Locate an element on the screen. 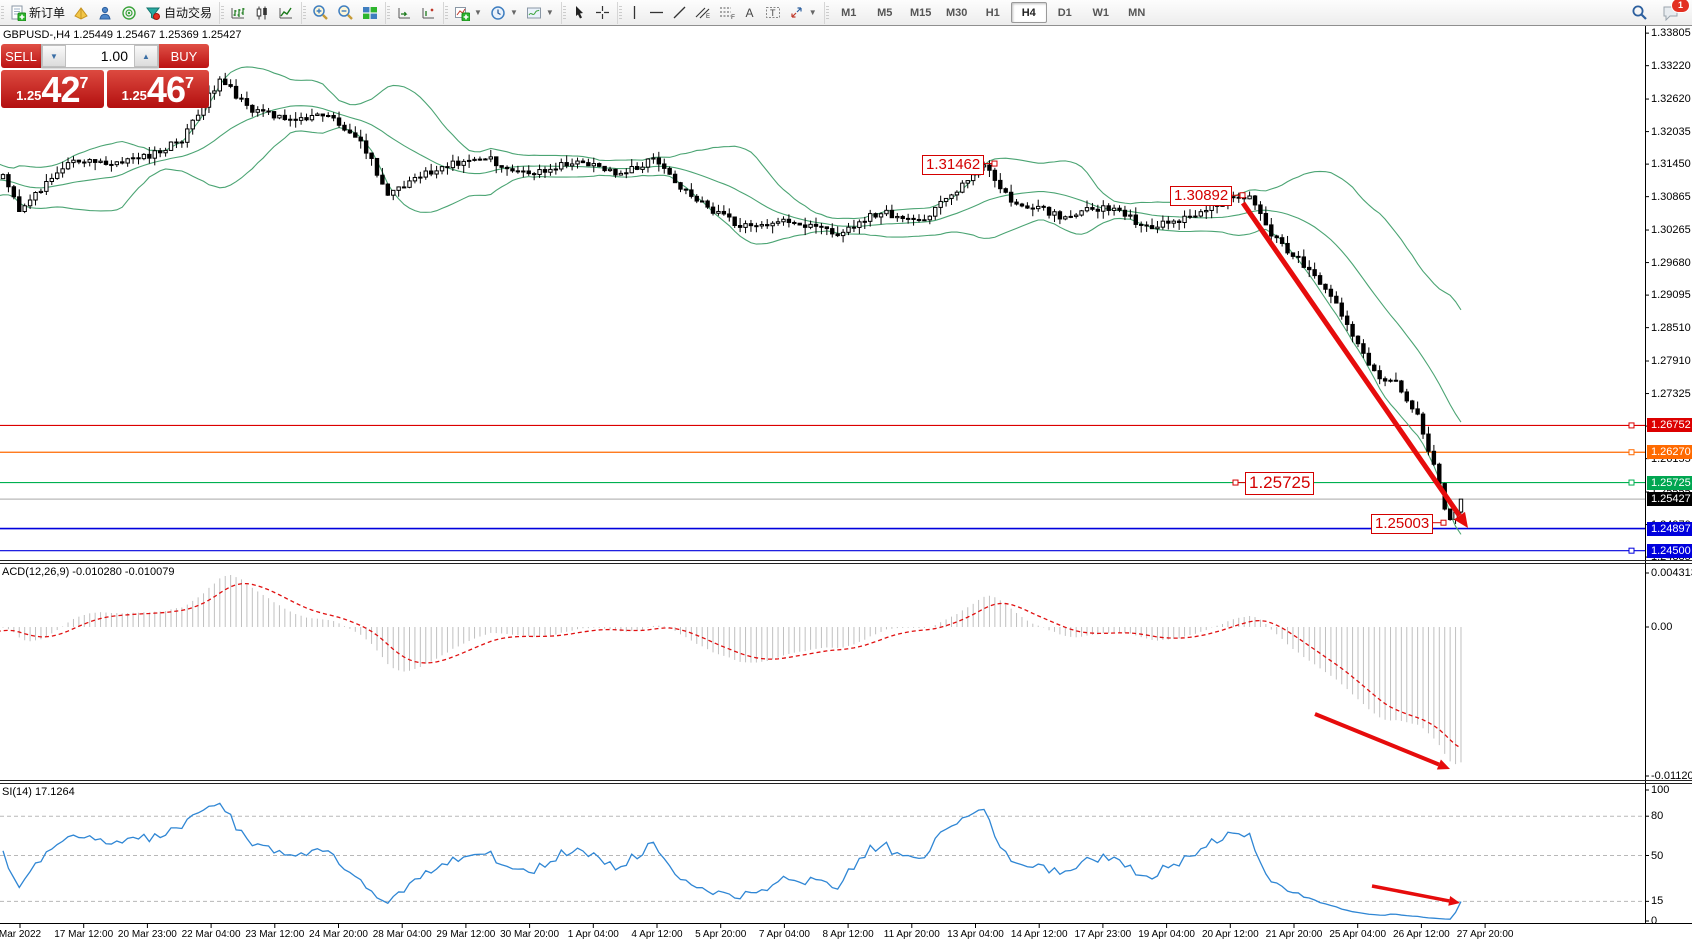  bid-price-pip: 7 is located at coordinates (84, 83).